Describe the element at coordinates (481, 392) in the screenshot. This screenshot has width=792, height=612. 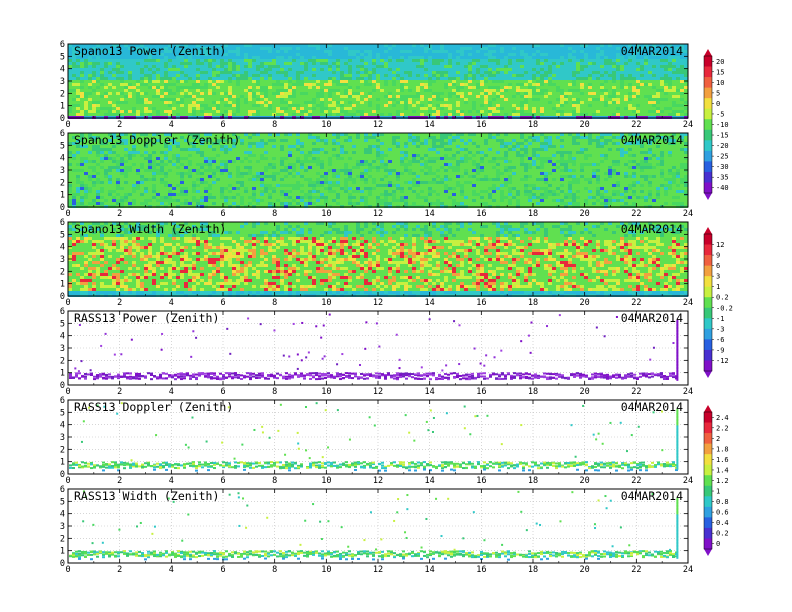
I see `x-tick-label: 16` at that location.